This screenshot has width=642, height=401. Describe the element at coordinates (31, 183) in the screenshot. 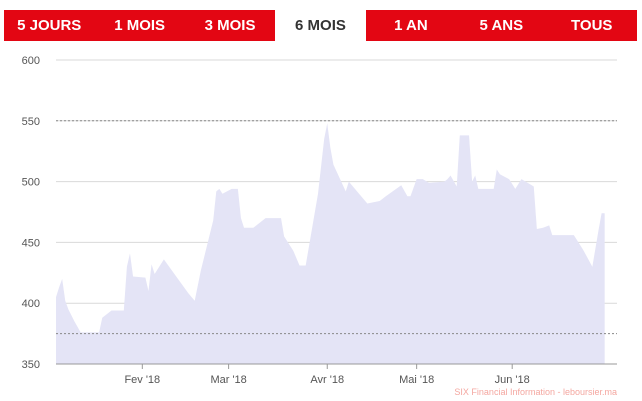

I see `y-tick-label: 500` at that location.